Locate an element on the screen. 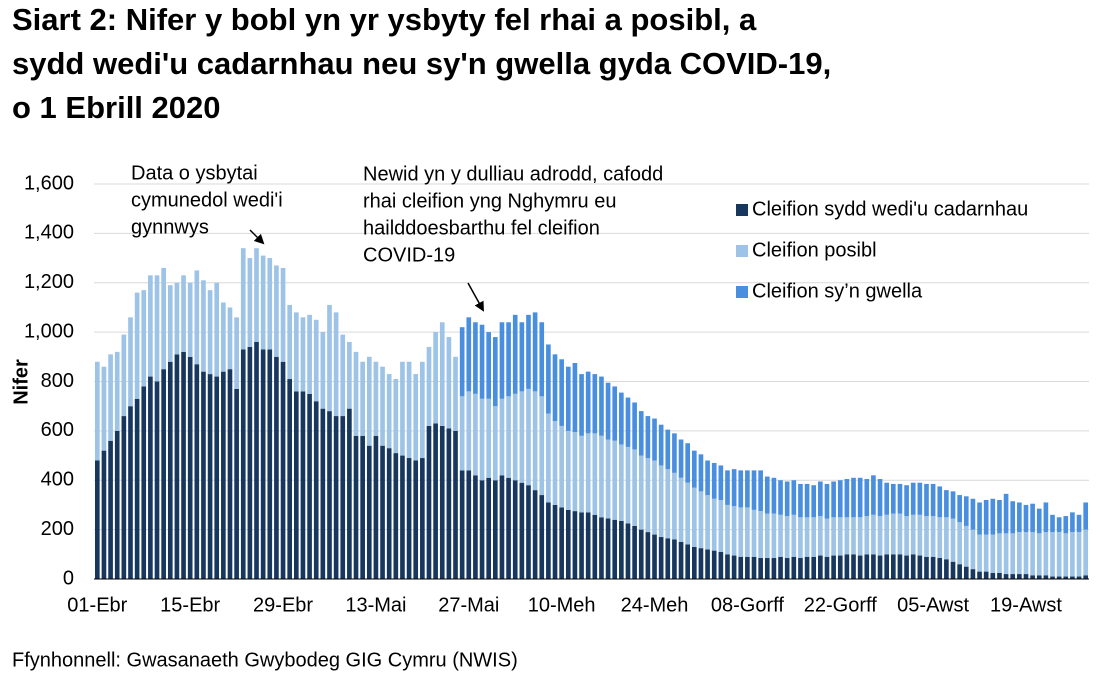 This screenshot has width=1100, height=681. x-tick-label: 10-Meh is located at coordinates (562, 605).